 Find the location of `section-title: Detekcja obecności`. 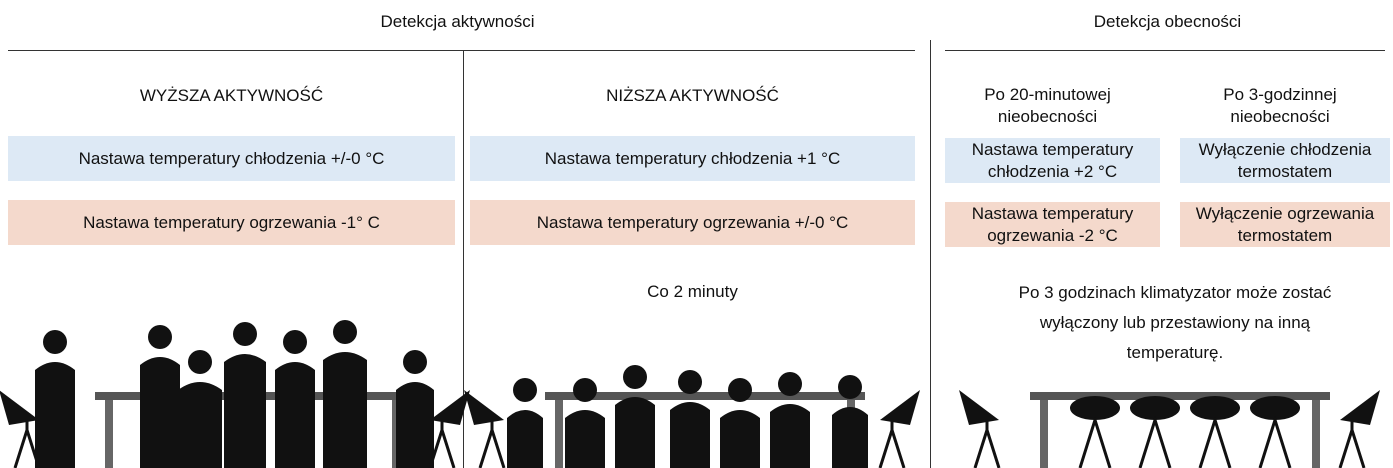

section-title: Detekcja obecności is located at coordinates (1167, 21).